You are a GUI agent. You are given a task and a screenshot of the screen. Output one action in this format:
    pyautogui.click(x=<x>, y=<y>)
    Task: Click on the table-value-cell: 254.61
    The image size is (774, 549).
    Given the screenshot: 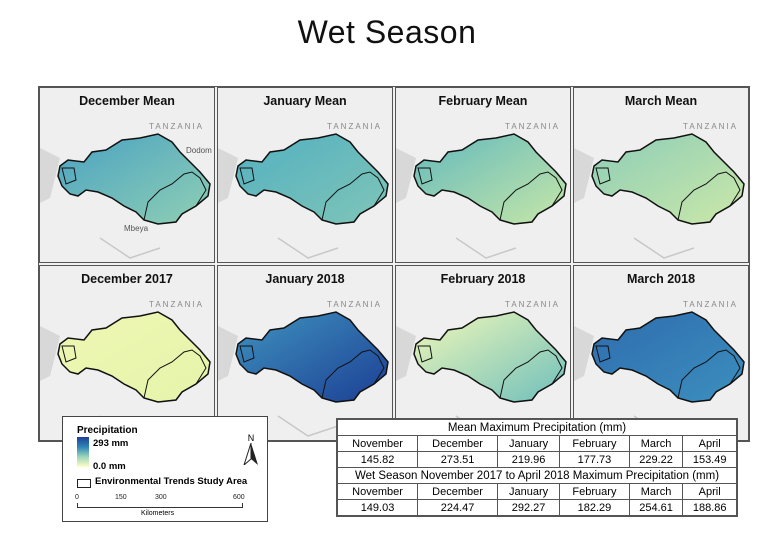 What is the action you would take?
    pyautogui.click(x=656, y=507)
    